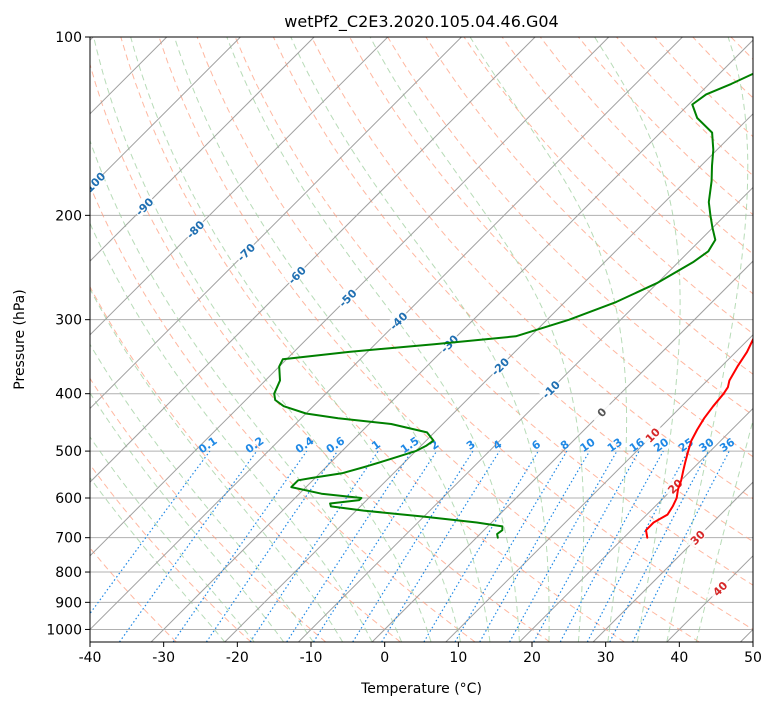 The image size is (775, 708). Describe the element at coordinates (237, 658) in the screenshot. I see `x-tick-label: -20` at that location.